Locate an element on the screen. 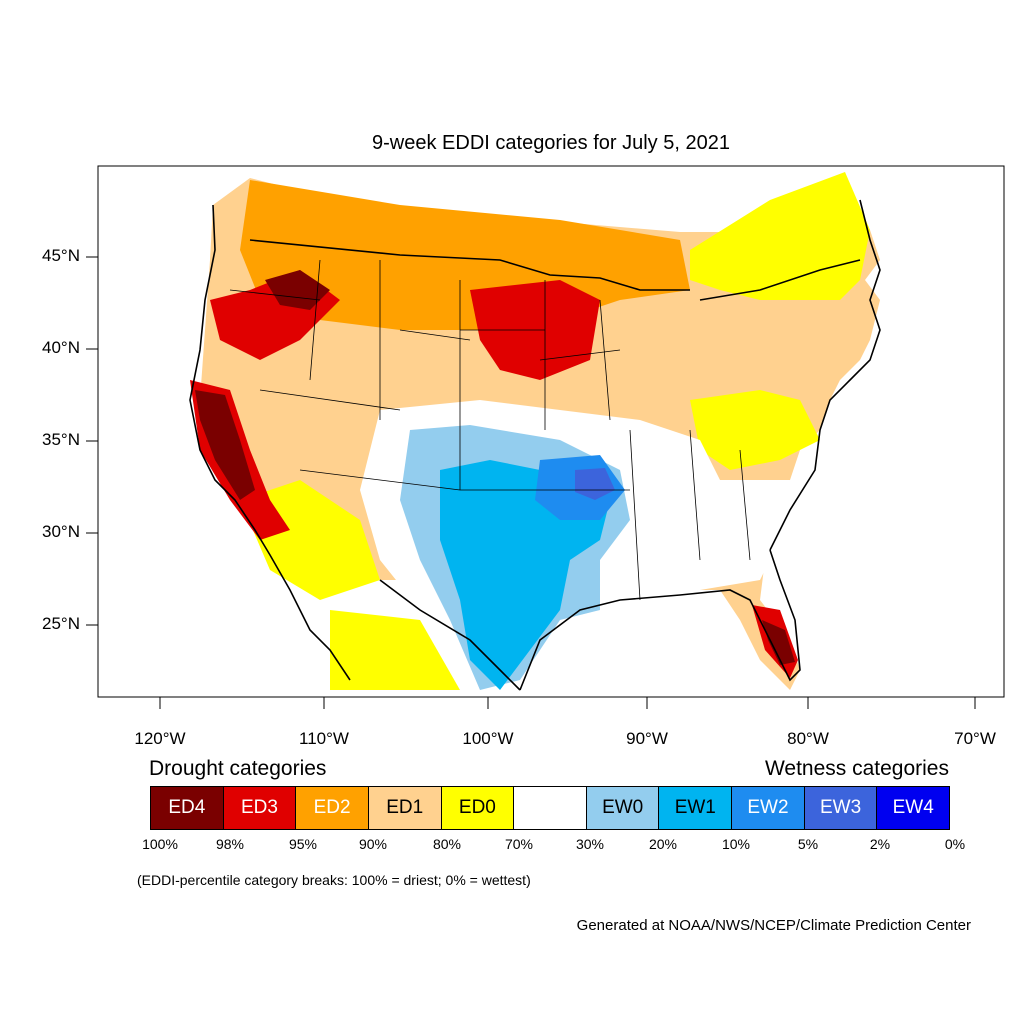 The height and width of the screenshot is (1024, 1024). lon-label-90: 90°W is located at coordinates (647, 738).